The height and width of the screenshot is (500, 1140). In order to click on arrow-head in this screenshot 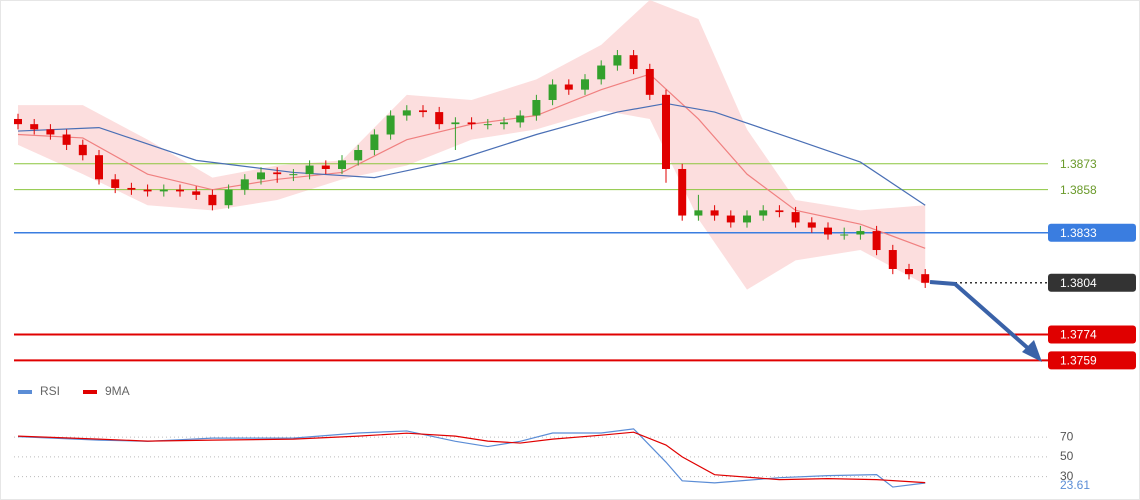, I will do `click(1032, 351)`.